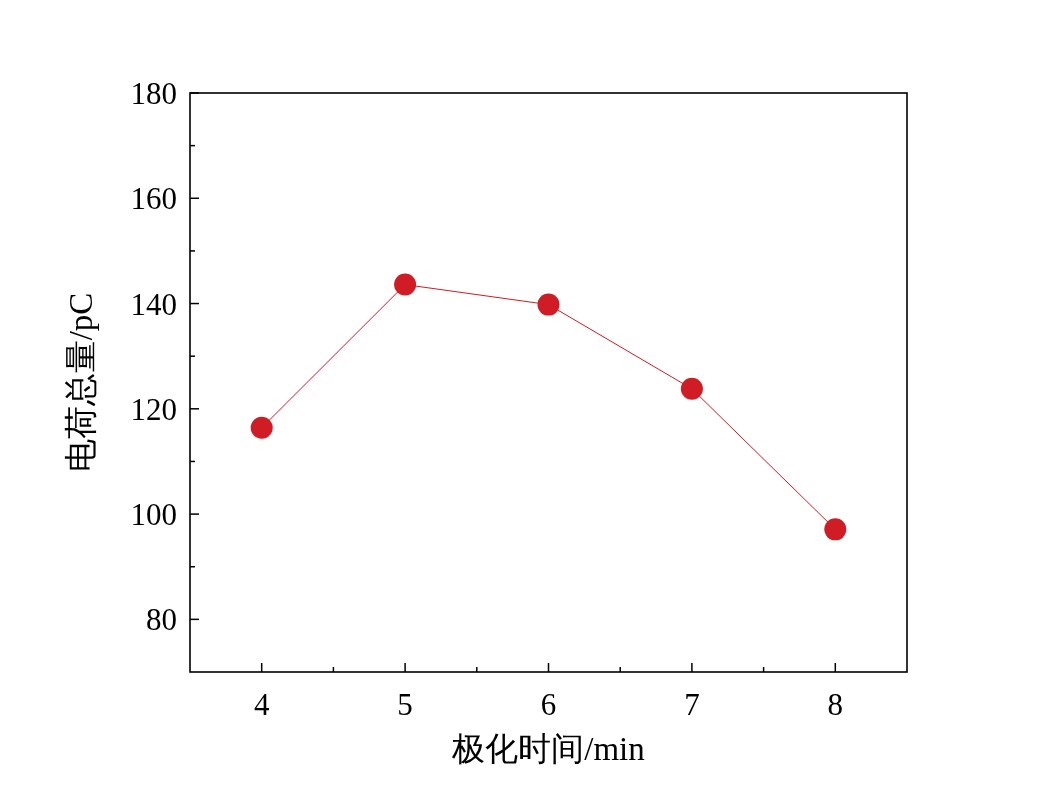 This screenshot has height=807, width=1054. Describe the element at coordinates (153, 515) in the screenshot. I see `y-tick-label: 100` at that location.